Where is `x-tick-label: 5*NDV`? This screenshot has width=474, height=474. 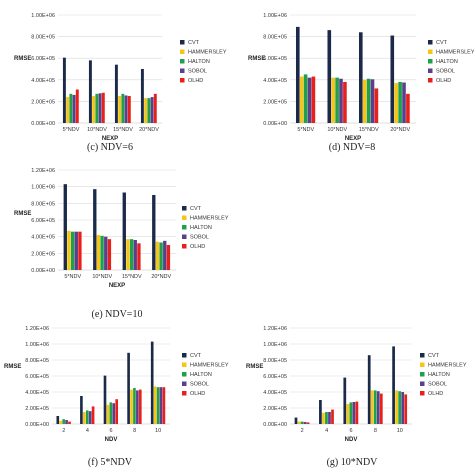
x-tick-label: 5*NDV is located at coordinates (72, 277).